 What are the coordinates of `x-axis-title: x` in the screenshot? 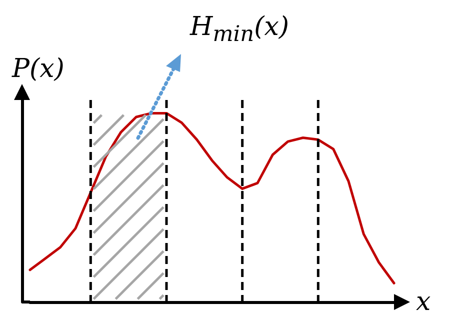 It's located at (423, 302).